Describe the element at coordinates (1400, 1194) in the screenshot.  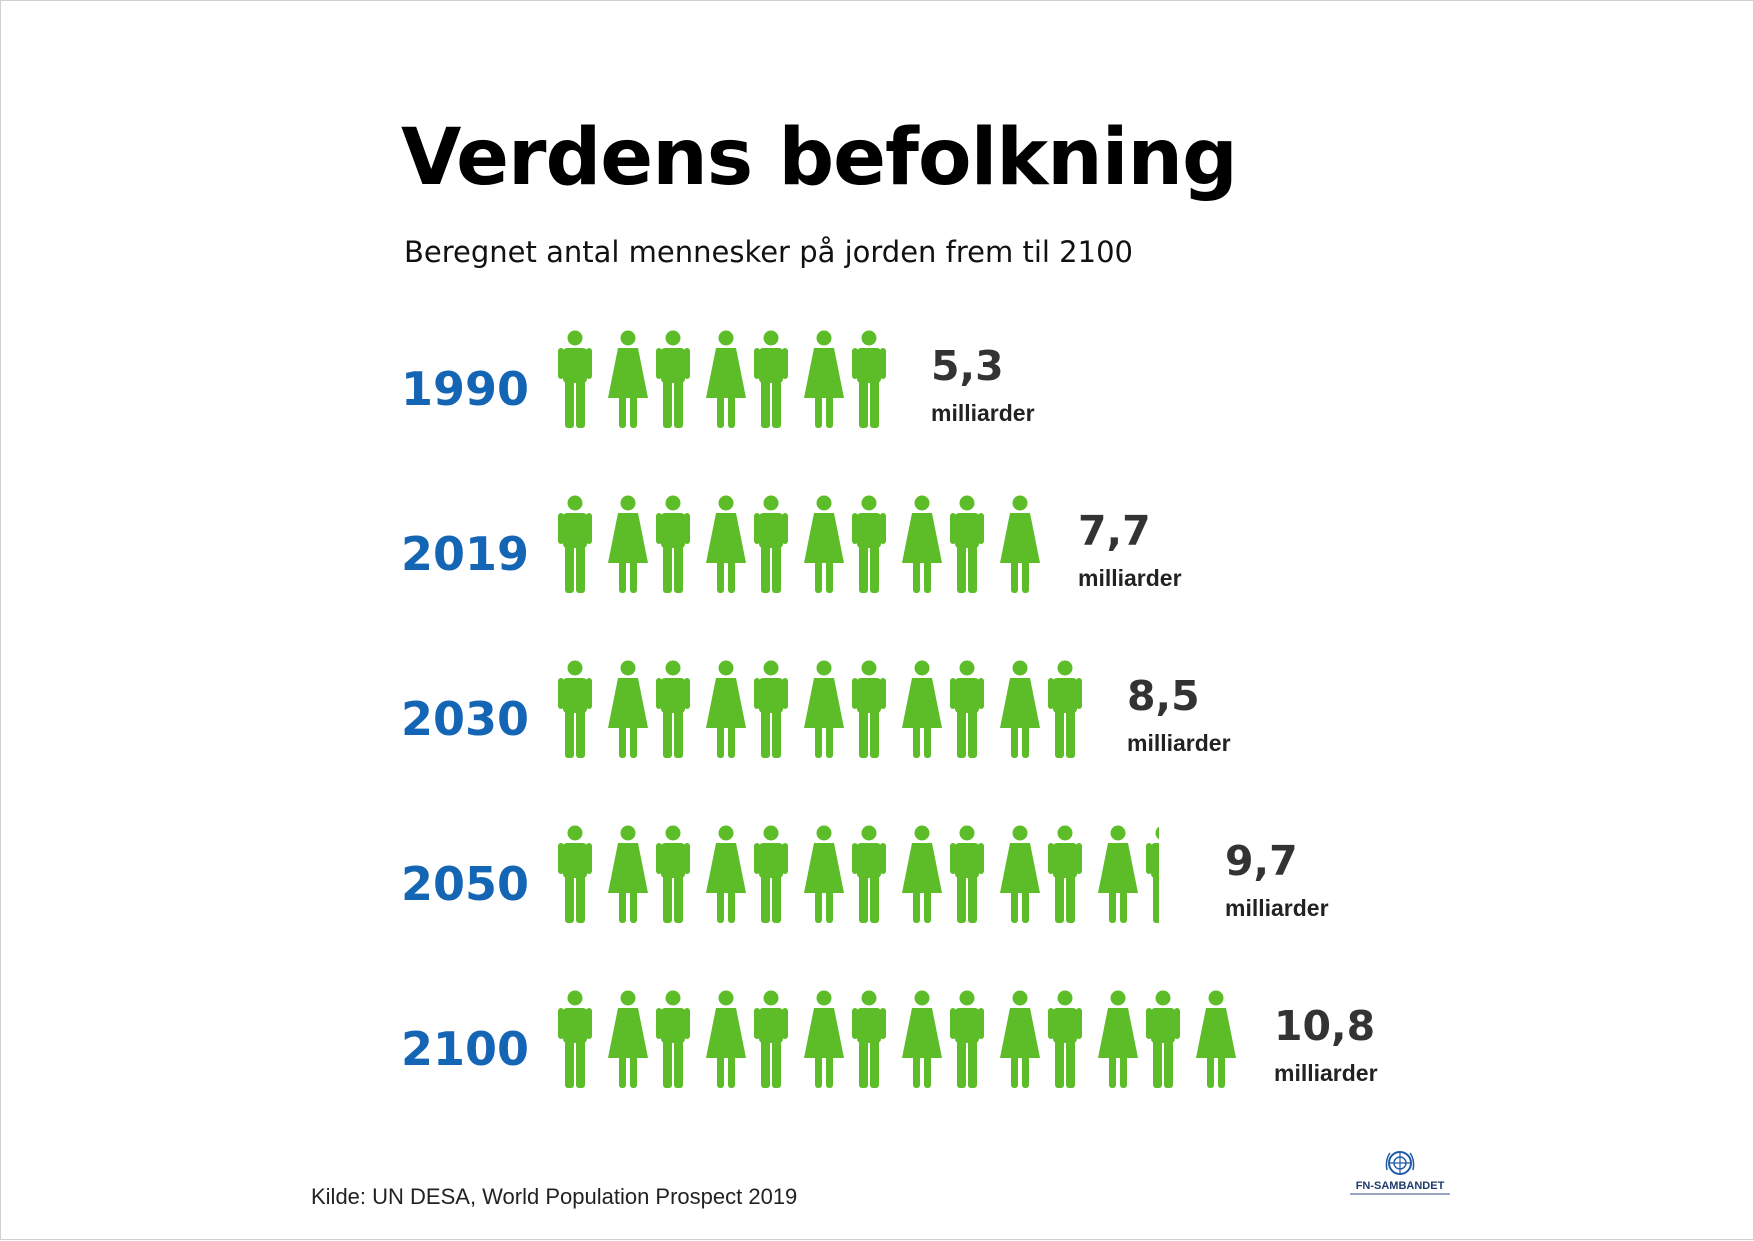
I see `logo-underline` at that location.